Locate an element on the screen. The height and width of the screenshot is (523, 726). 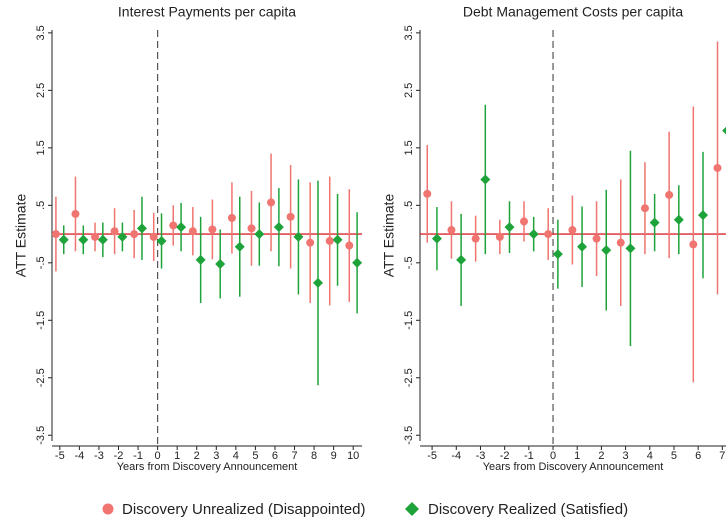
x-tick-label: -3 is located at coordinates (99, 456).